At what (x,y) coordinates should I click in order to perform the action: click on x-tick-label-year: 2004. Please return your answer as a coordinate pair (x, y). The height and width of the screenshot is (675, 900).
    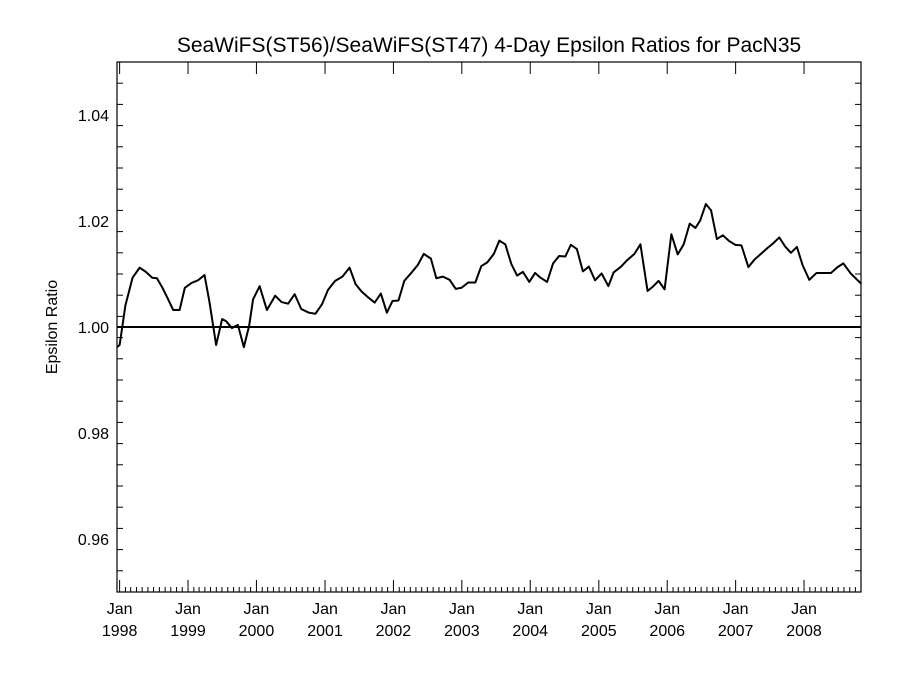
    Looking at the image, I should click on (530, 631).